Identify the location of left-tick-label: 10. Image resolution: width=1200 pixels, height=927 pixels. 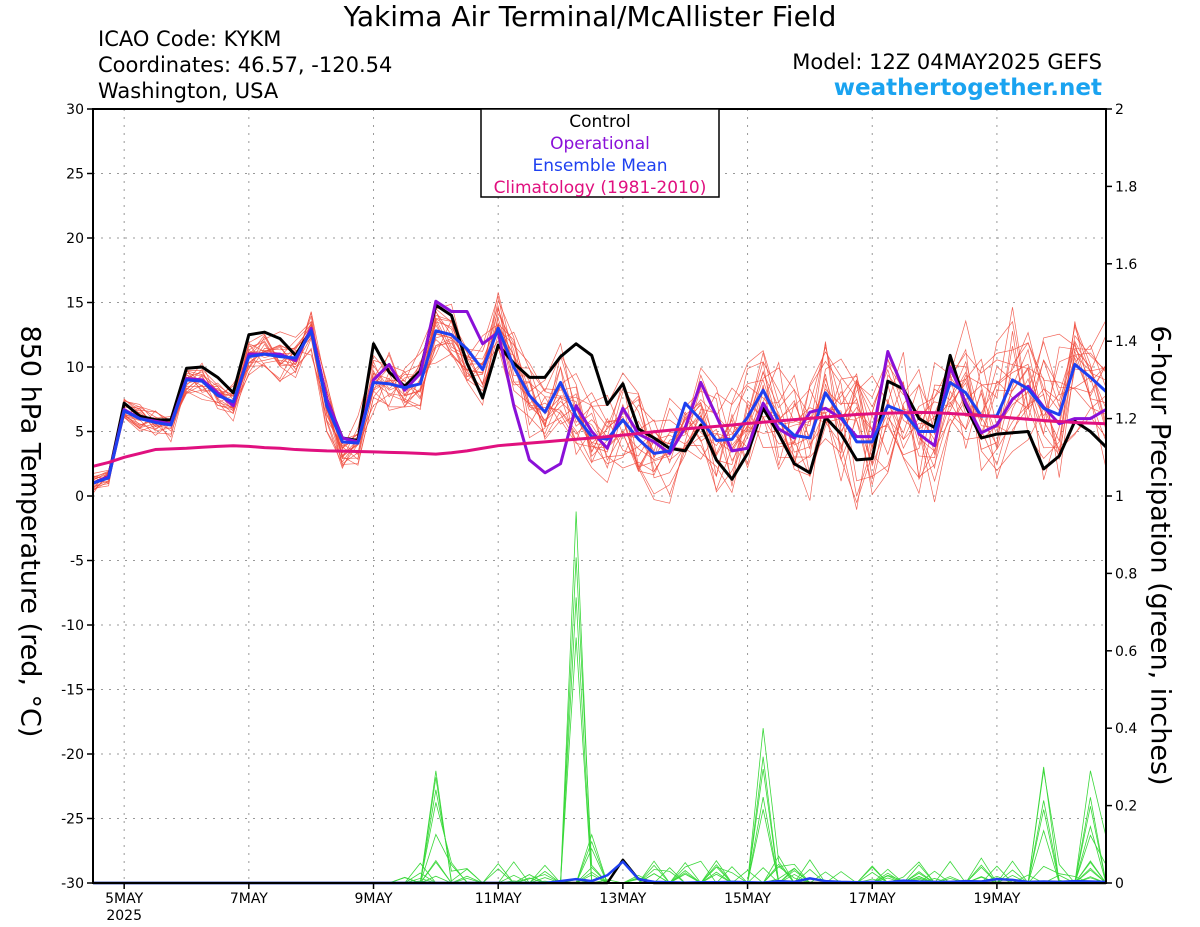
(75, 368).